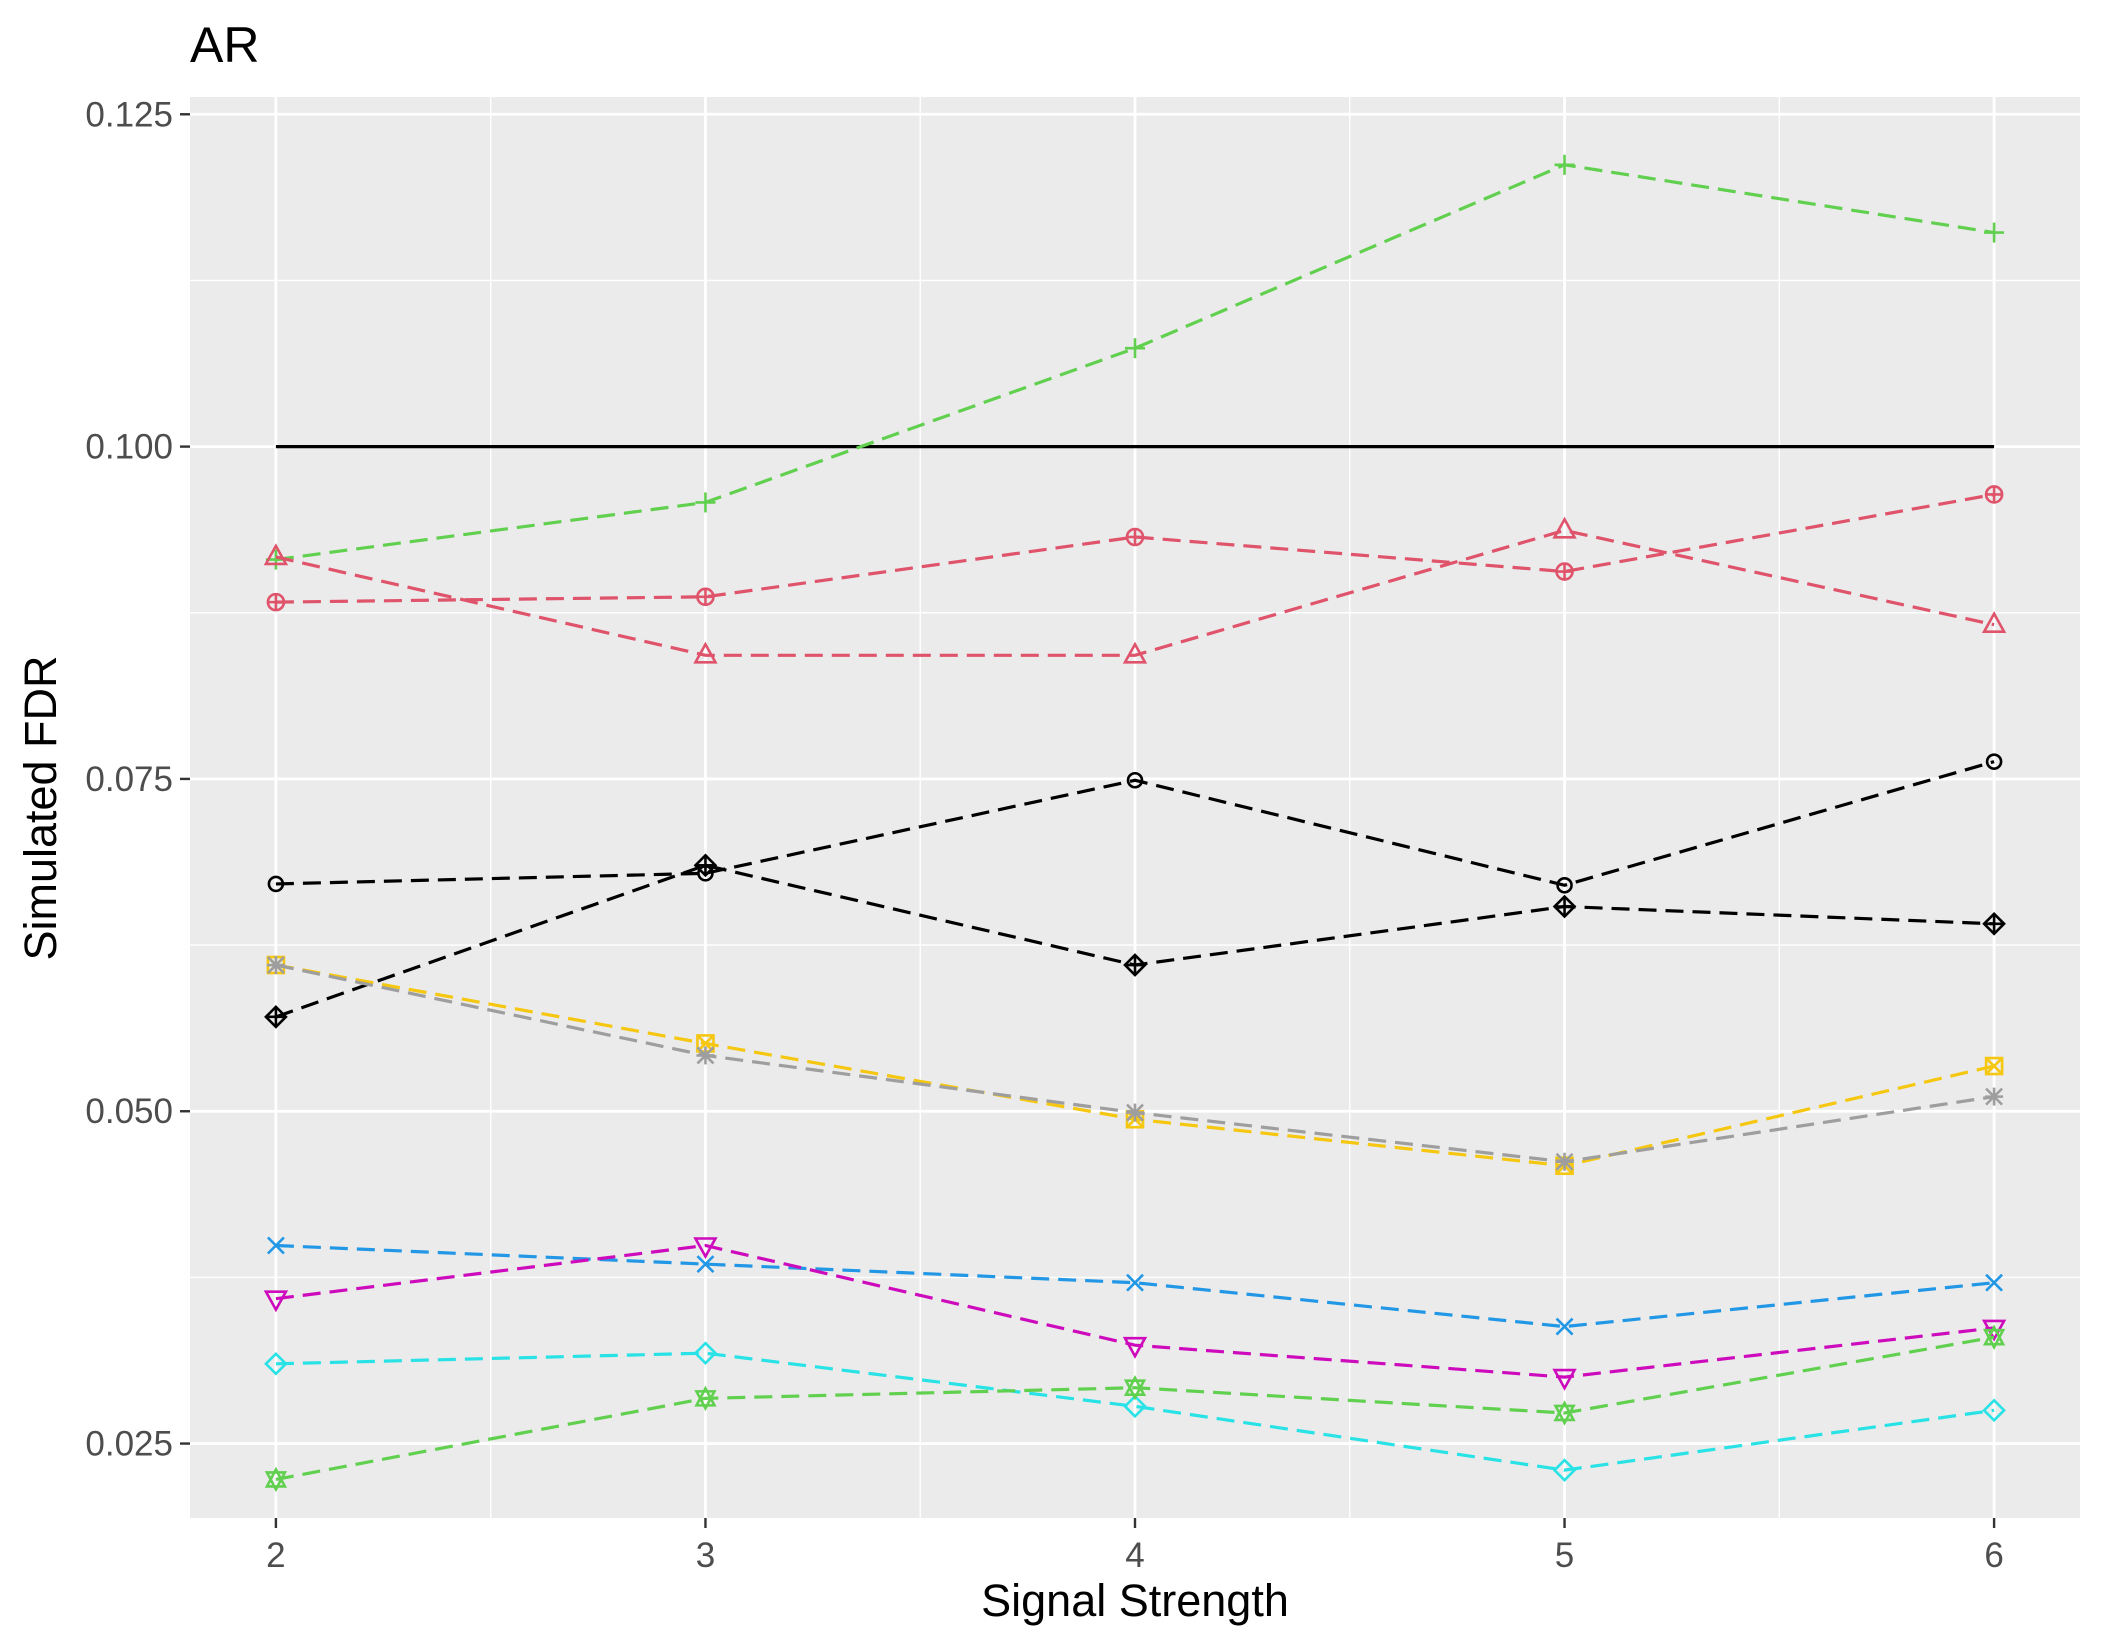  Describe the element at coordinates (40, 807) in the screenshot. I see `y-axis-title: Simulated FDR` at that location.